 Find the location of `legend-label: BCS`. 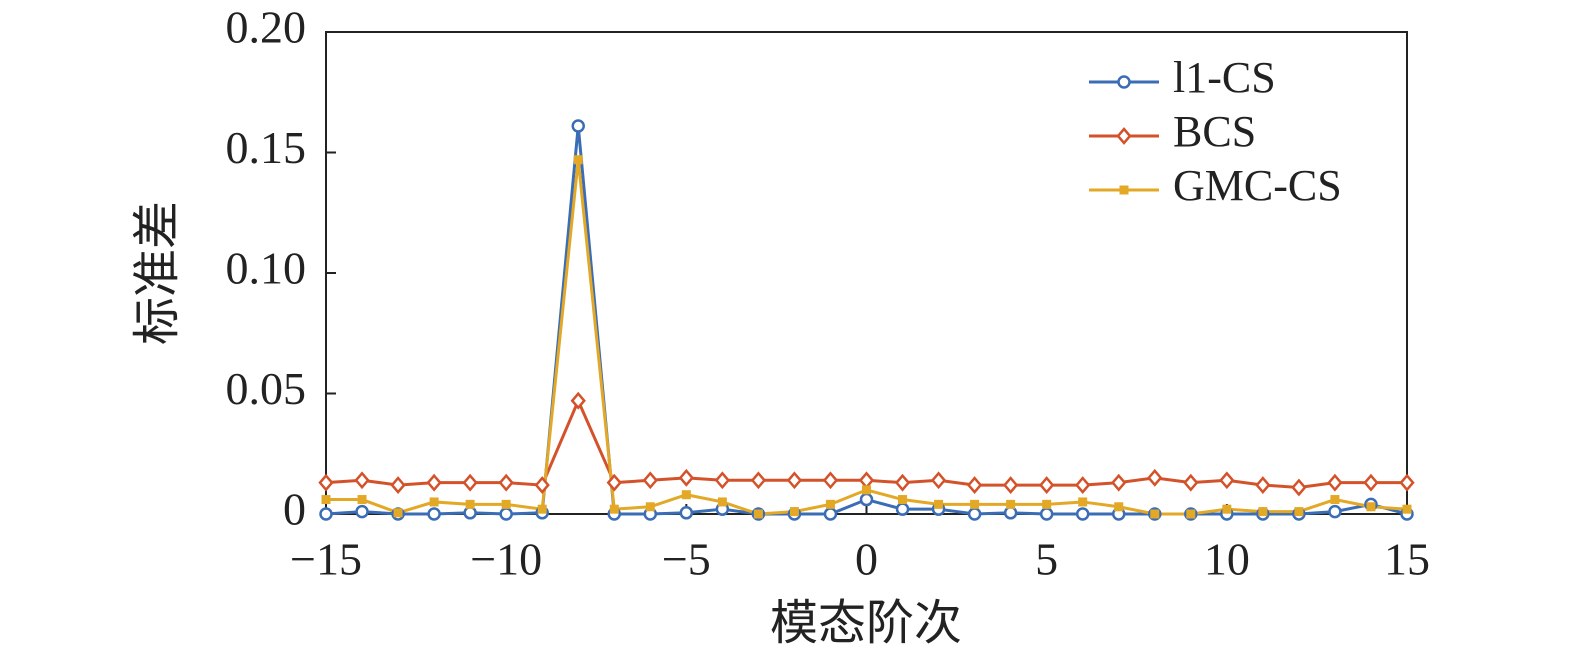

legend-label: BCS is located at coordinates (1214, 131).